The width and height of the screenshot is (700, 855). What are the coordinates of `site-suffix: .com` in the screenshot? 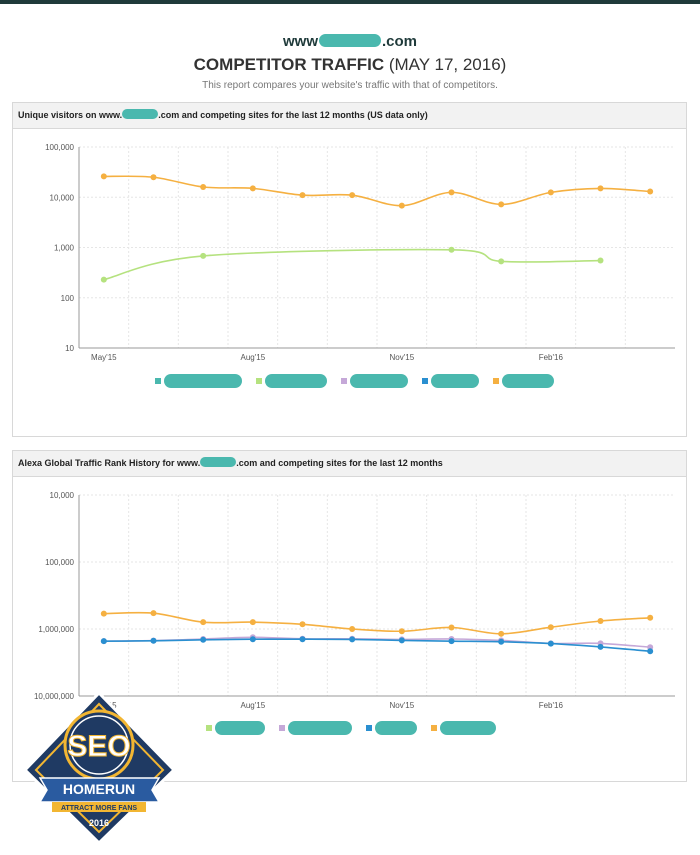 It's located at (400, 41).